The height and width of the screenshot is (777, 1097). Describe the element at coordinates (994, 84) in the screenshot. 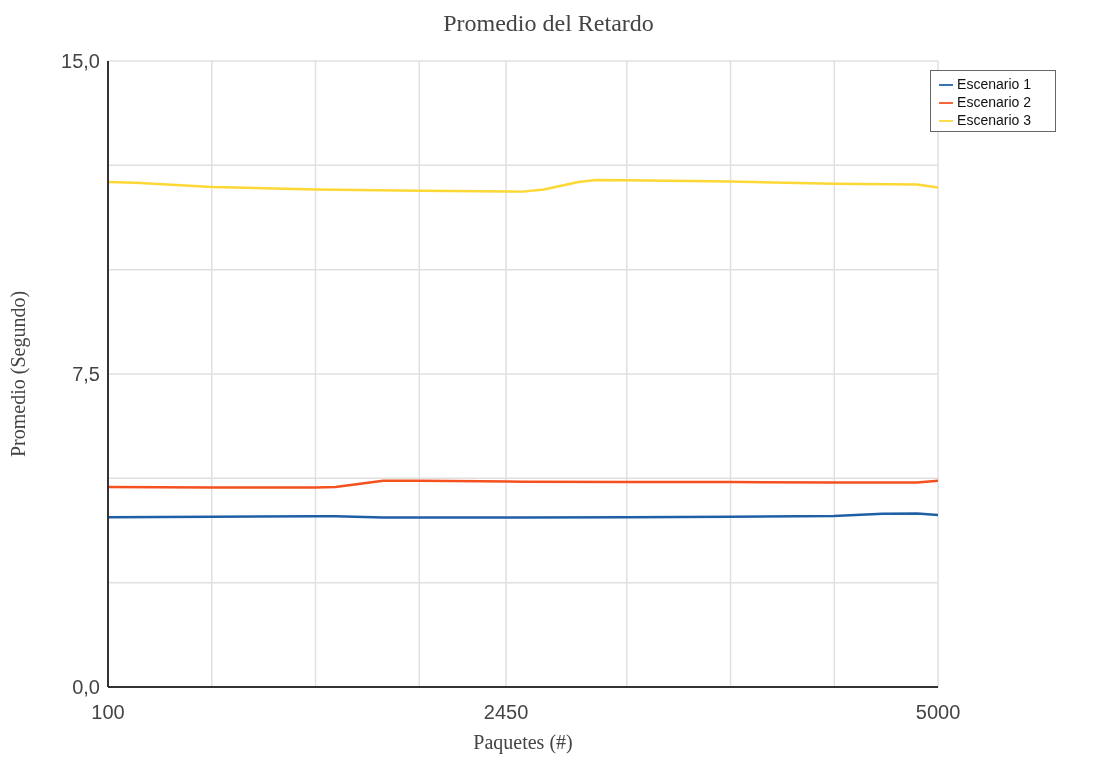

I see `legend-label: Escenario 1` at that location.